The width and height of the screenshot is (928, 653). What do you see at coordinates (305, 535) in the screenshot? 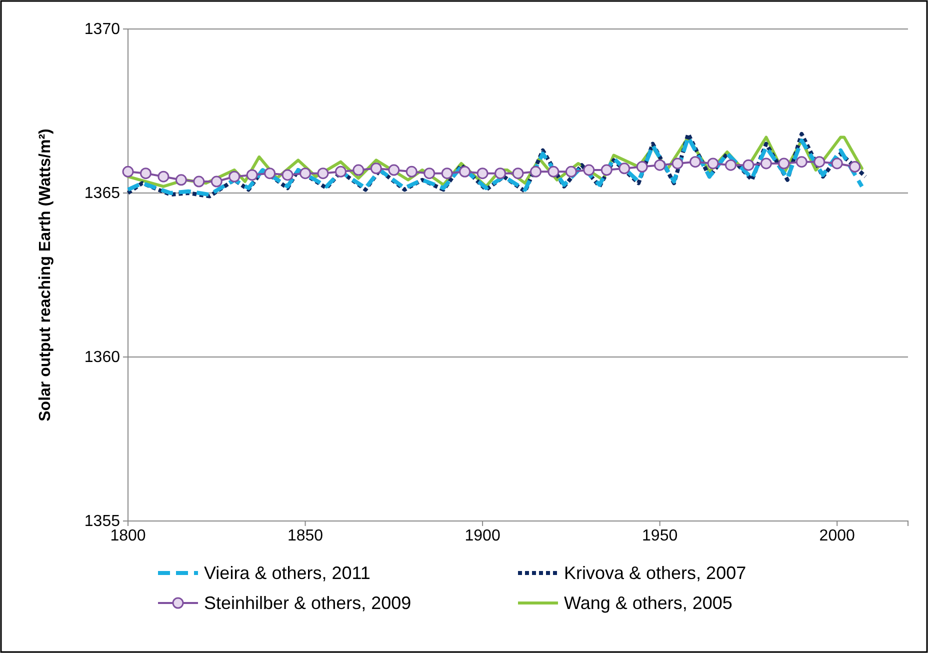
I see `x-tick-label: 1850` at bounding box center [305, 535].